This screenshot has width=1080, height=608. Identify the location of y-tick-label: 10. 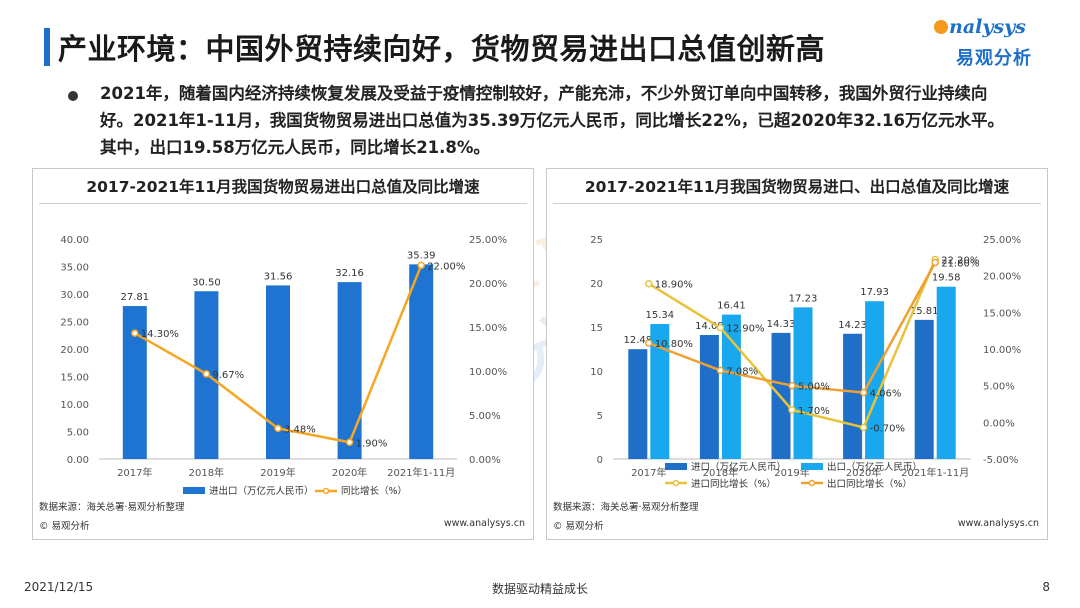
(596, 372).